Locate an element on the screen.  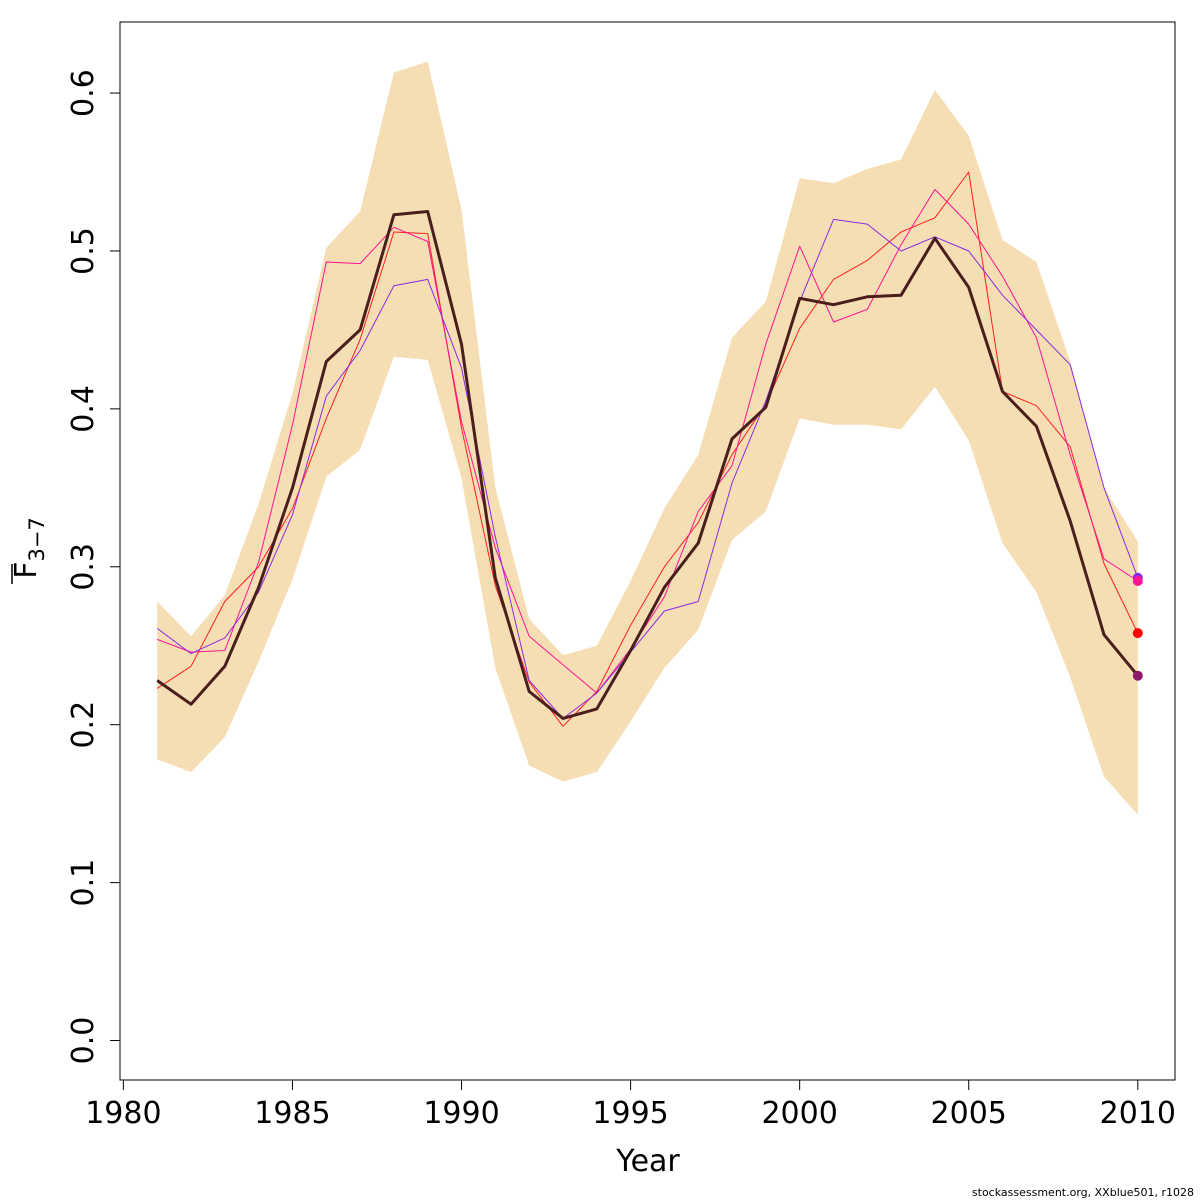
y-axis-title-base: F is located at coordinates (26, 570).